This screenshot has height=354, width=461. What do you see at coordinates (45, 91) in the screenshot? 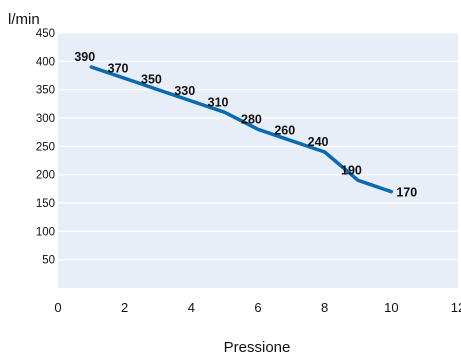
I see `y-tick-label: 350` at bounding box center [45, 91].